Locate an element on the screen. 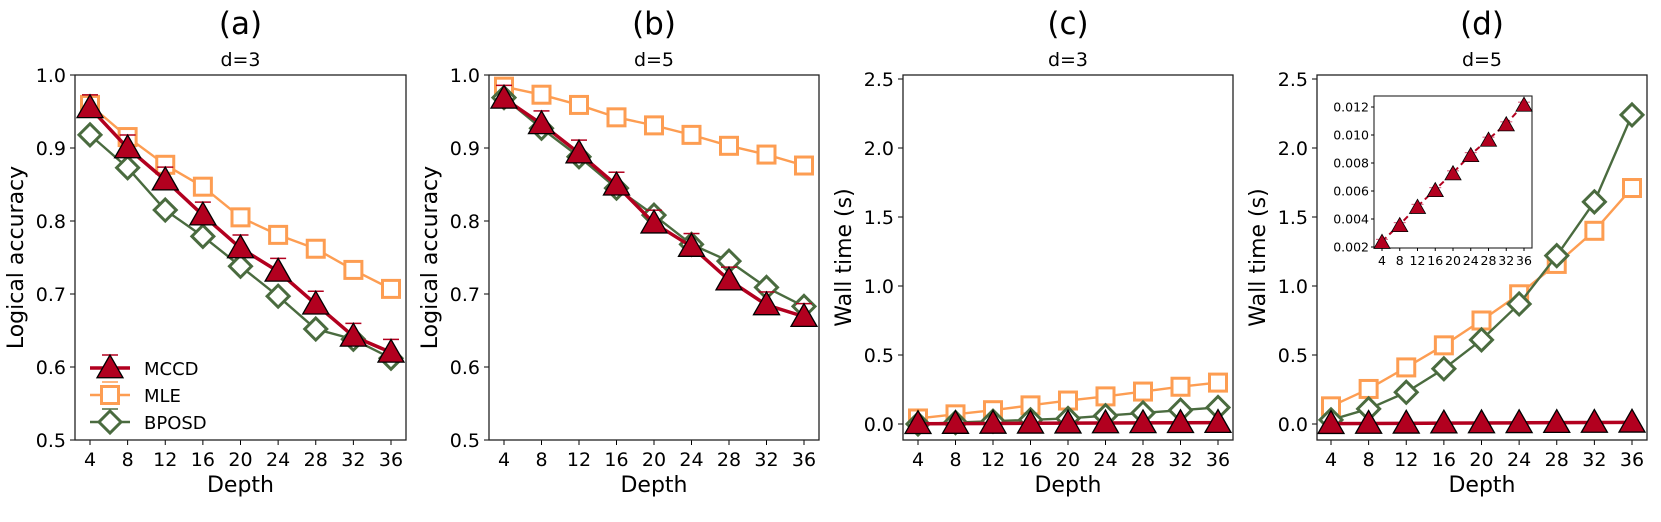 The height and width of the screenshot is (522, 1661). legend-label: MCCD is located at coordinates (171, 369).